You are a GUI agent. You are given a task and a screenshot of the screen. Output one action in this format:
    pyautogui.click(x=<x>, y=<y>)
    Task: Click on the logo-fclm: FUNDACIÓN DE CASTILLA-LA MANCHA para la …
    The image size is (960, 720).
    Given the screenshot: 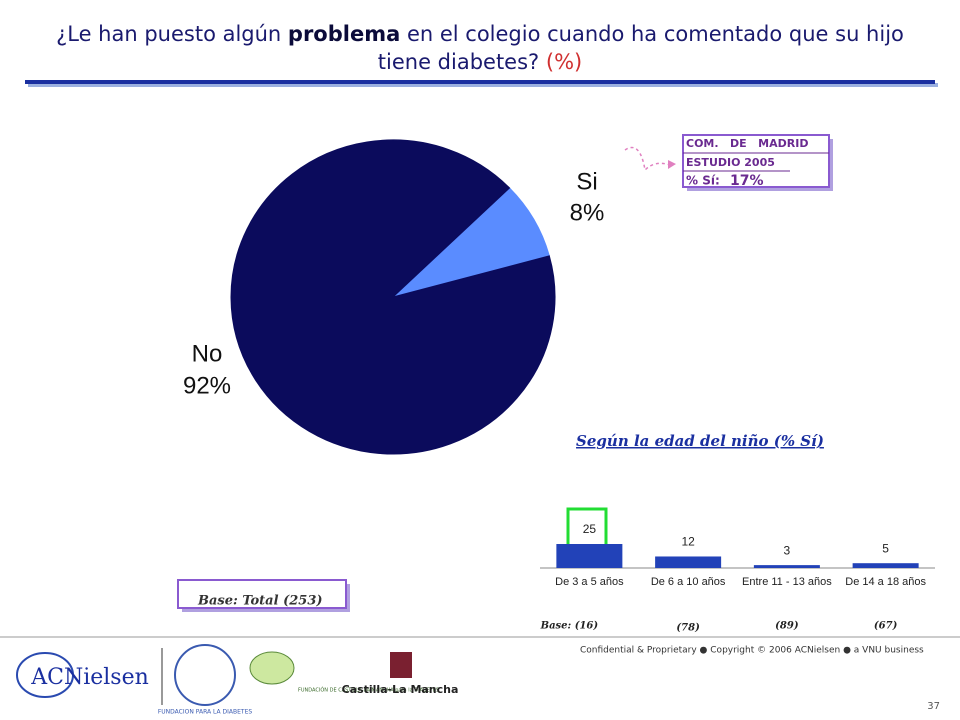 What is the action you would take?
    pyautogui.click(x=368, y=690)
    